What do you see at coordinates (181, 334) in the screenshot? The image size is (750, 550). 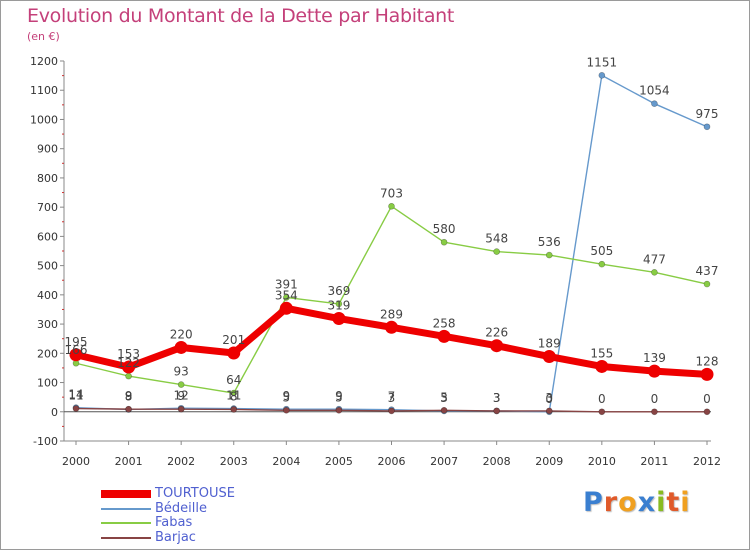 I see `data-label: 220` at bounding box center [181, 334].